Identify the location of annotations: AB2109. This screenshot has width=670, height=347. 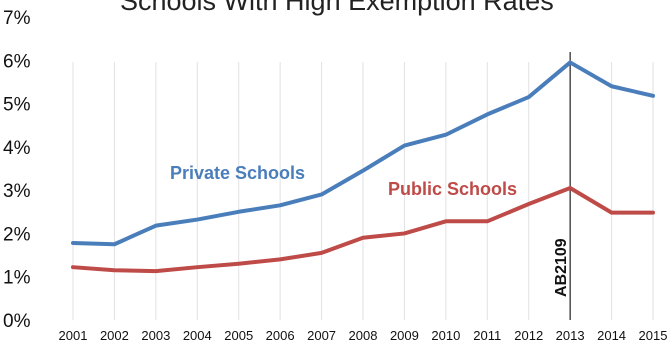
(562, 186).